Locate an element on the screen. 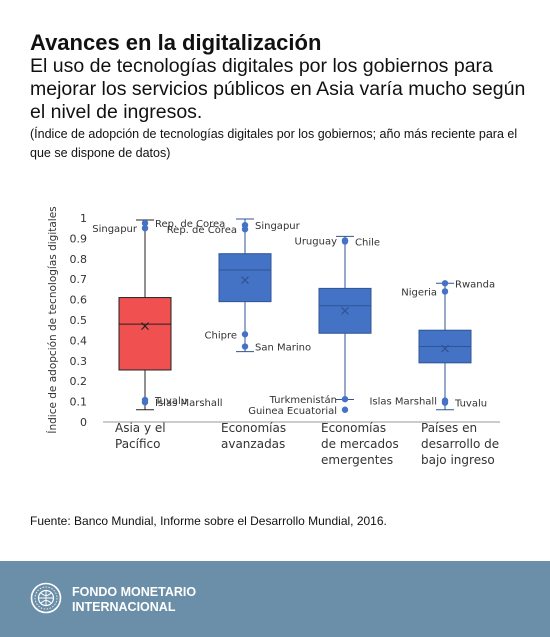 The width and height of the screenshot is (550, 637). x-category-label: avanzadas is located at coordinates (253, 444).